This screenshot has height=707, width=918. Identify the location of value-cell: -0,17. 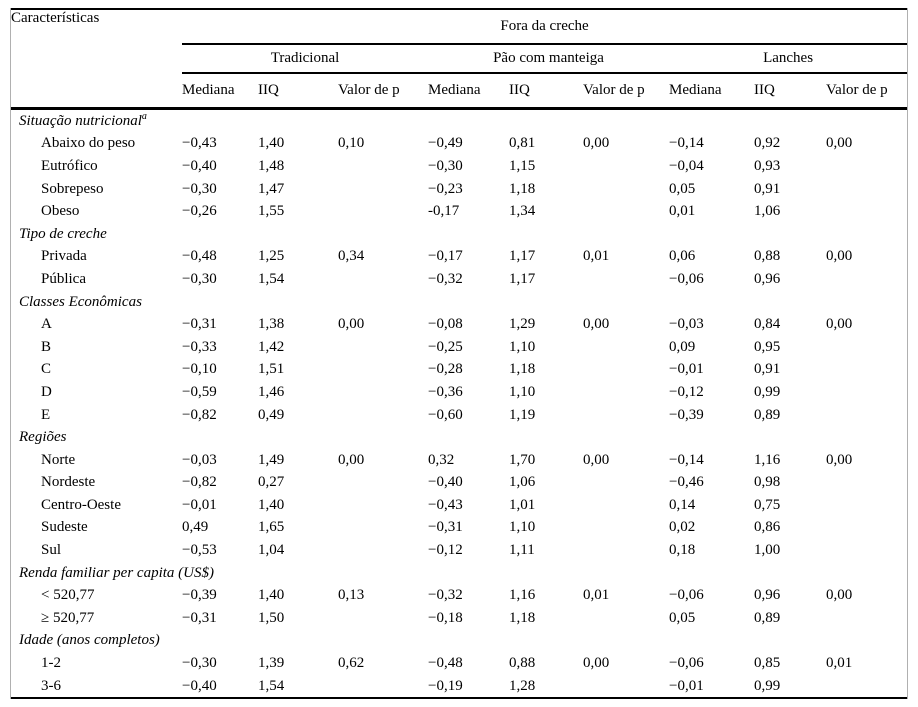
(444, 211).